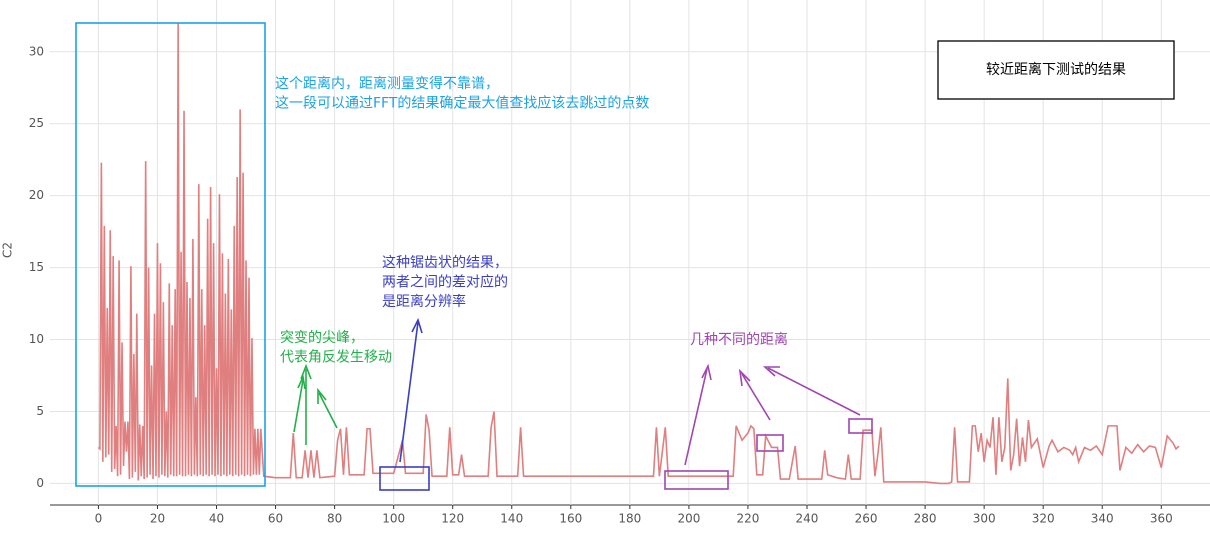  Describe the element at coordinates (1161, 519) in the screenshot. I see `x-tick-label: 360` at that location.